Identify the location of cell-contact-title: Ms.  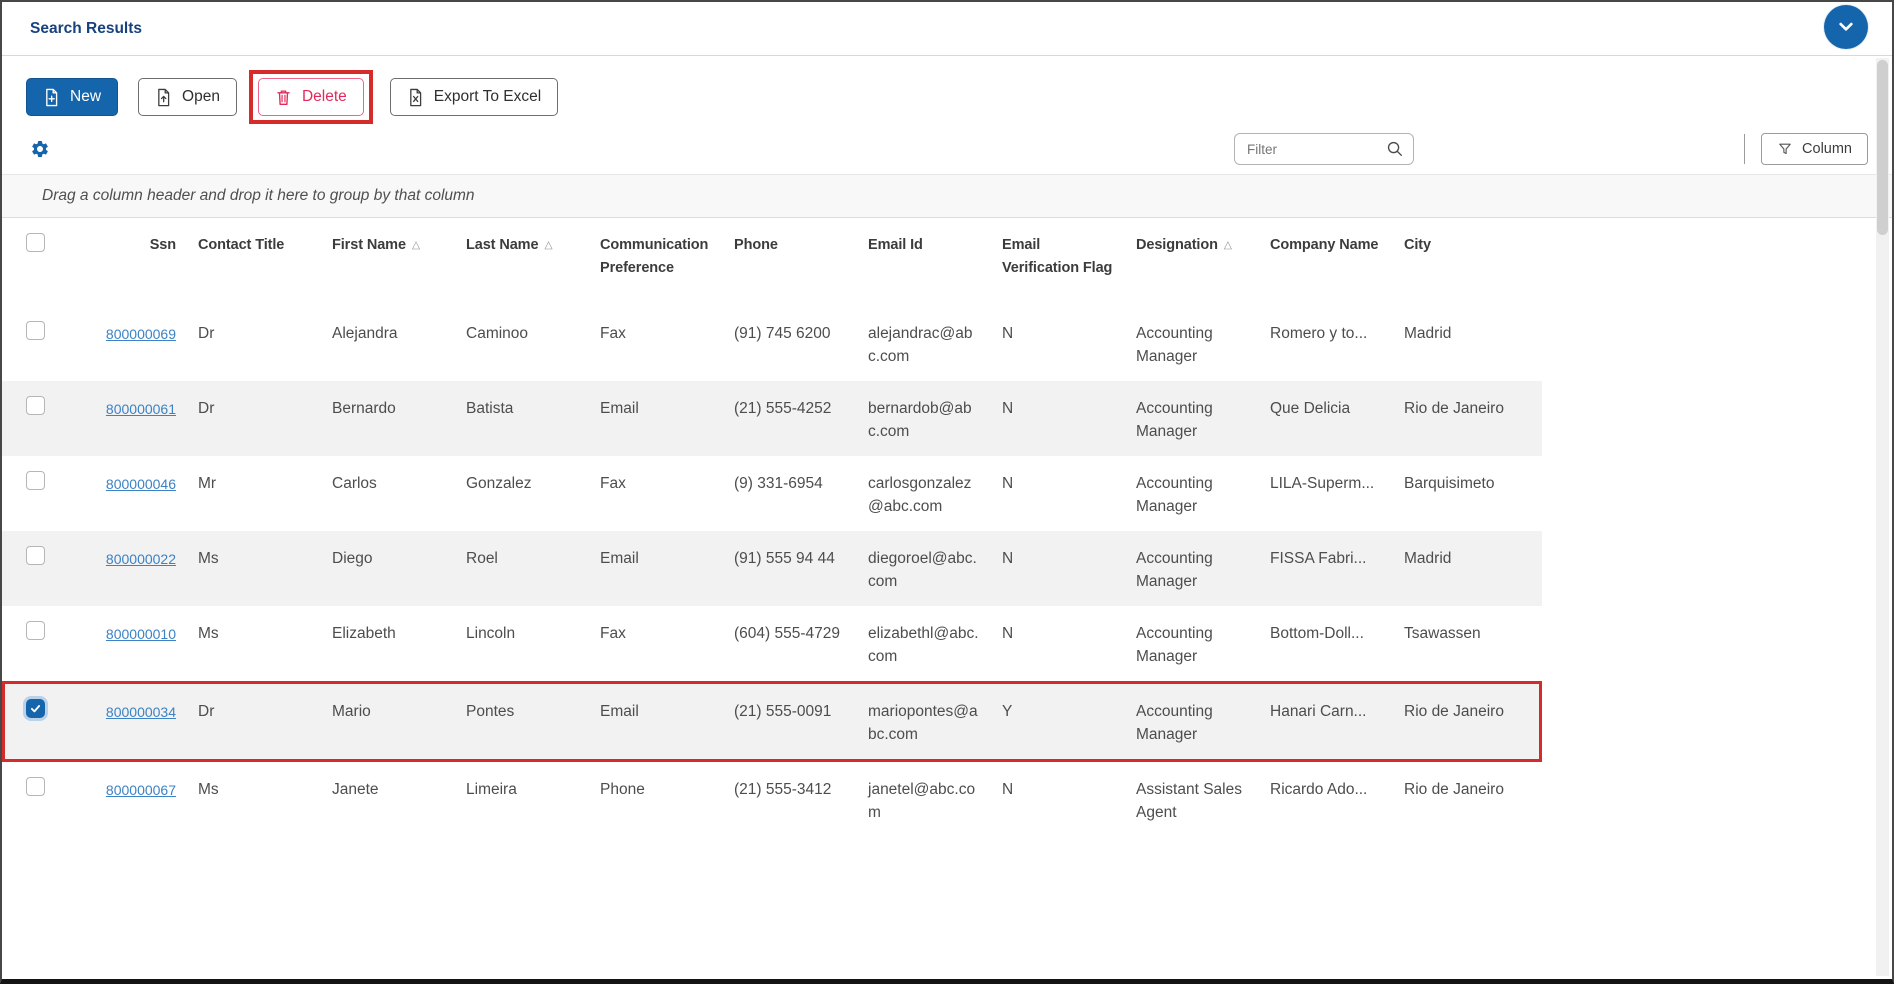
(208, 558).